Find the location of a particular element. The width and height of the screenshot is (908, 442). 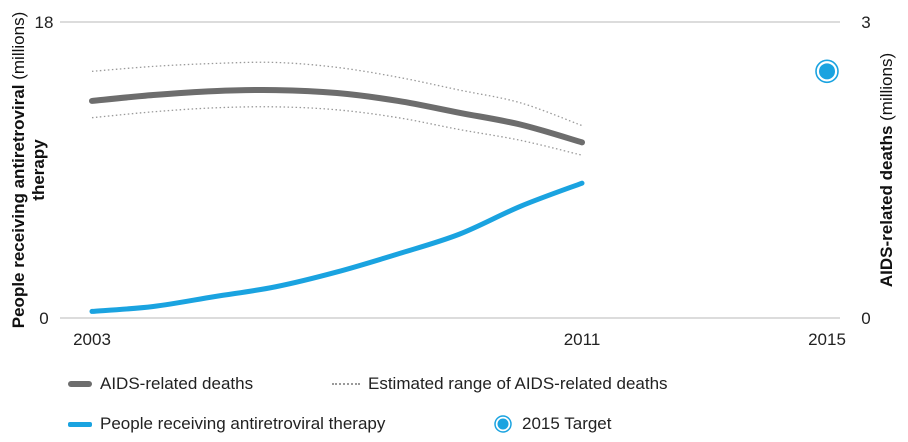

left-tick-min: 0 is located at coordinates (43, 318).